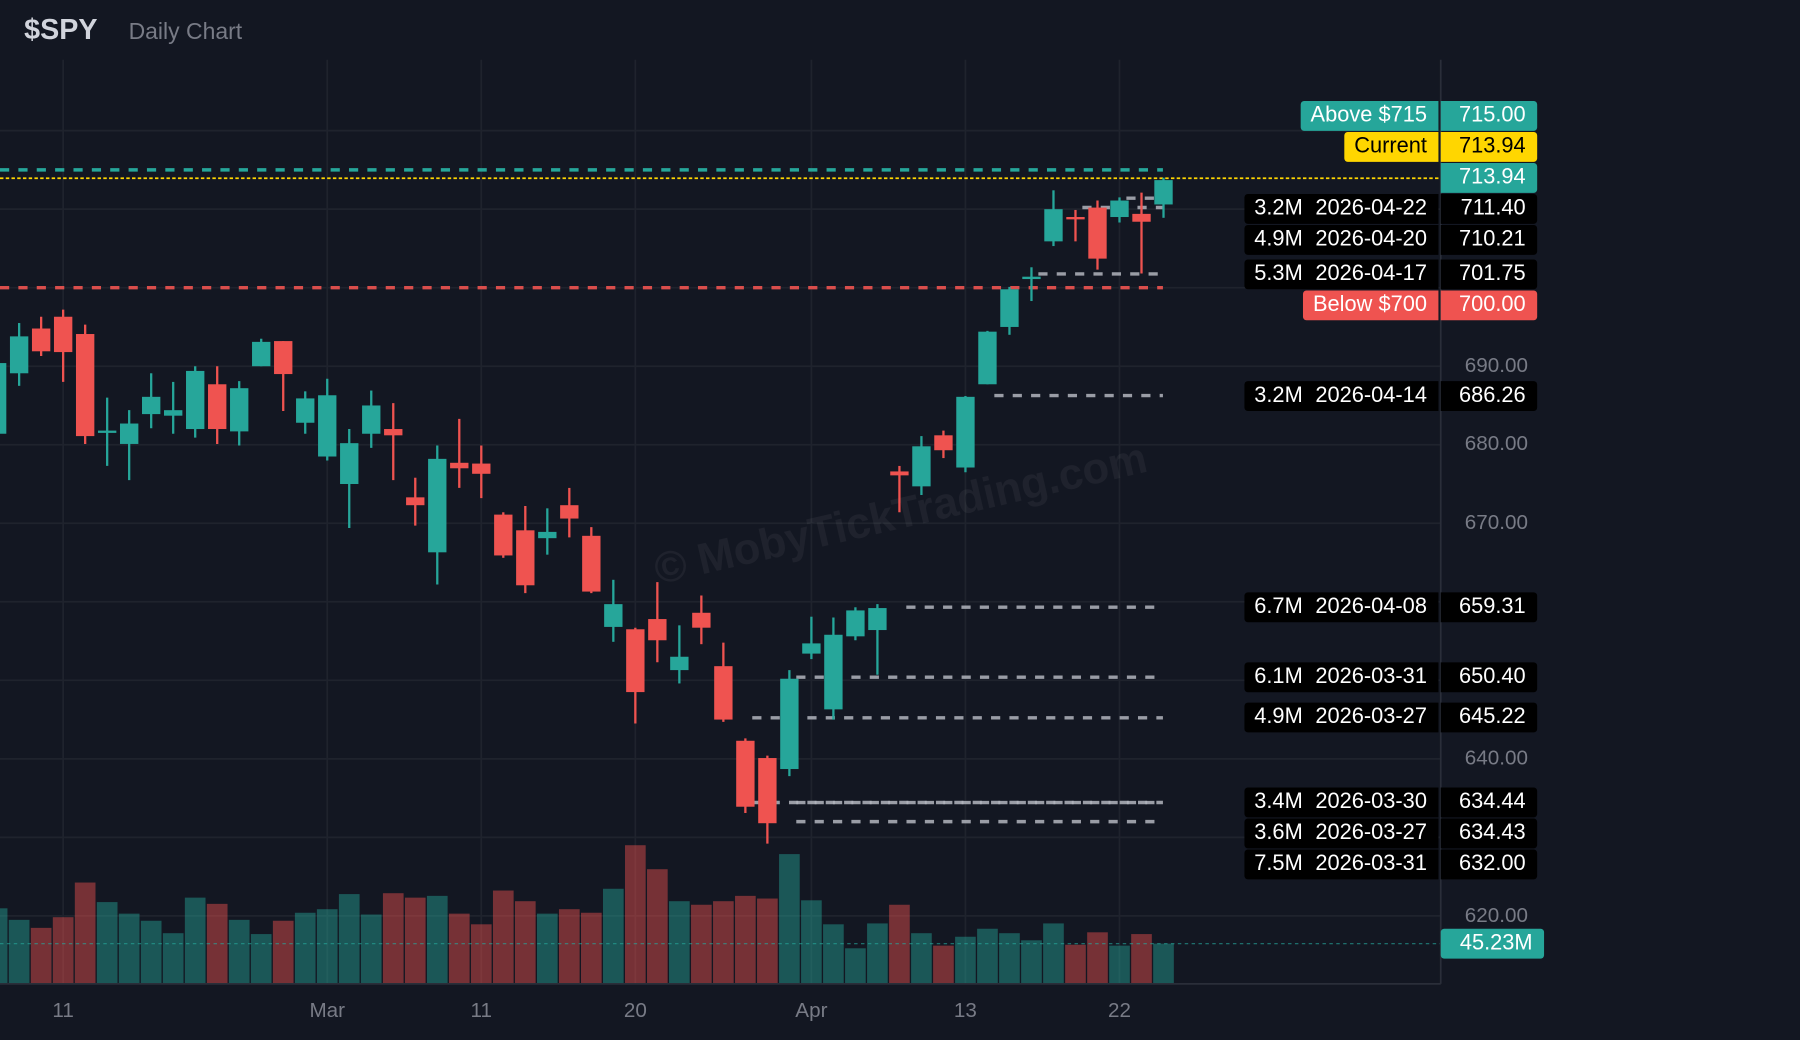 The image size is (1800, 1040). What do you see at coordinates (901, 514) in the screenshot?
I see `watermark: © MobyTickTrading.com` at bounding box center [901, 514].